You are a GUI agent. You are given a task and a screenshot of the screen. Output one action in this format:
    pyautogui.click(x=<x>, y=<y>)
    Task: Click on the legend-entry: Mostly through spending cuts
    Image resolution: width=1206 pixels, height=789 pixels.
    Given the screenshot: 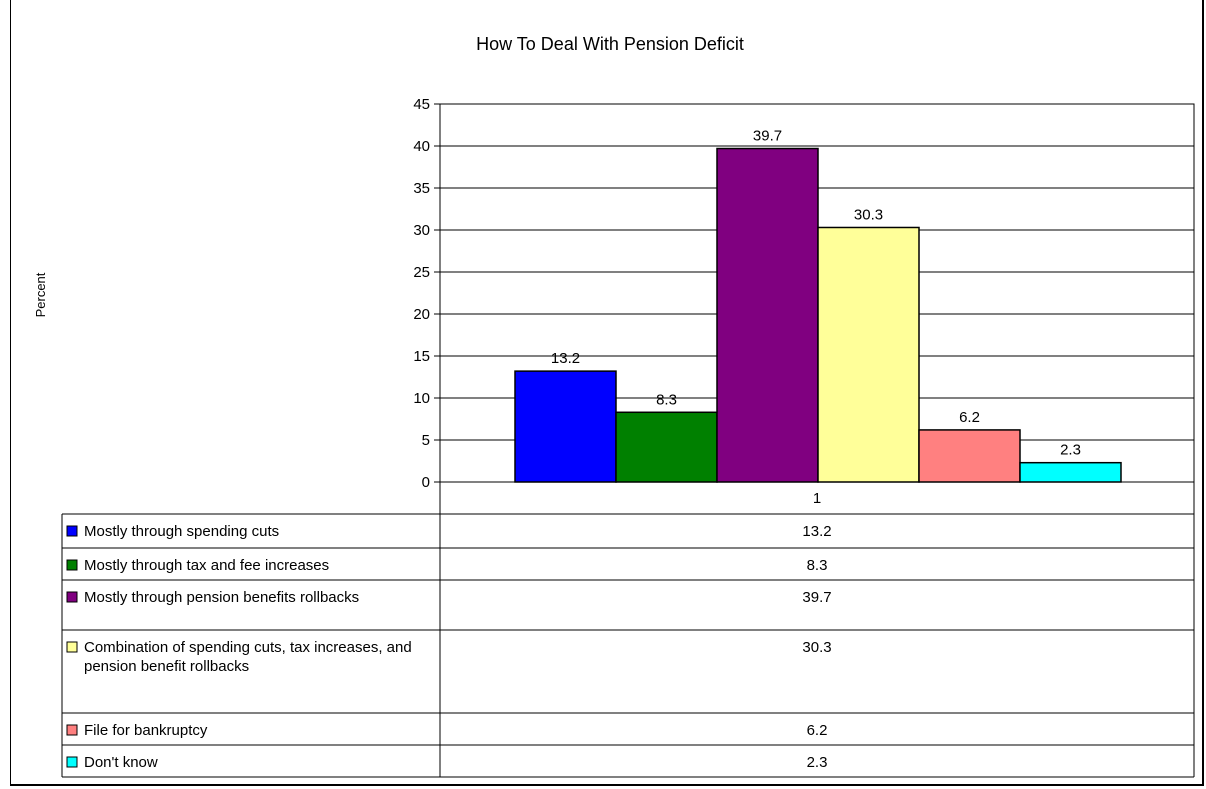 What is the action you would take?
    pyautogui.click(x=181, y=531)
    